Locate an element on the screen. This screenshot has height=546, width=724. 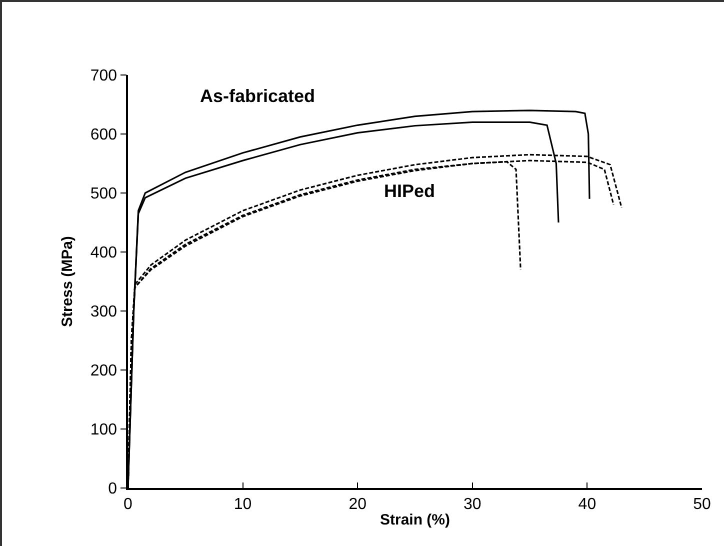
annotation: HIPed is located at coordinates (410, 191).